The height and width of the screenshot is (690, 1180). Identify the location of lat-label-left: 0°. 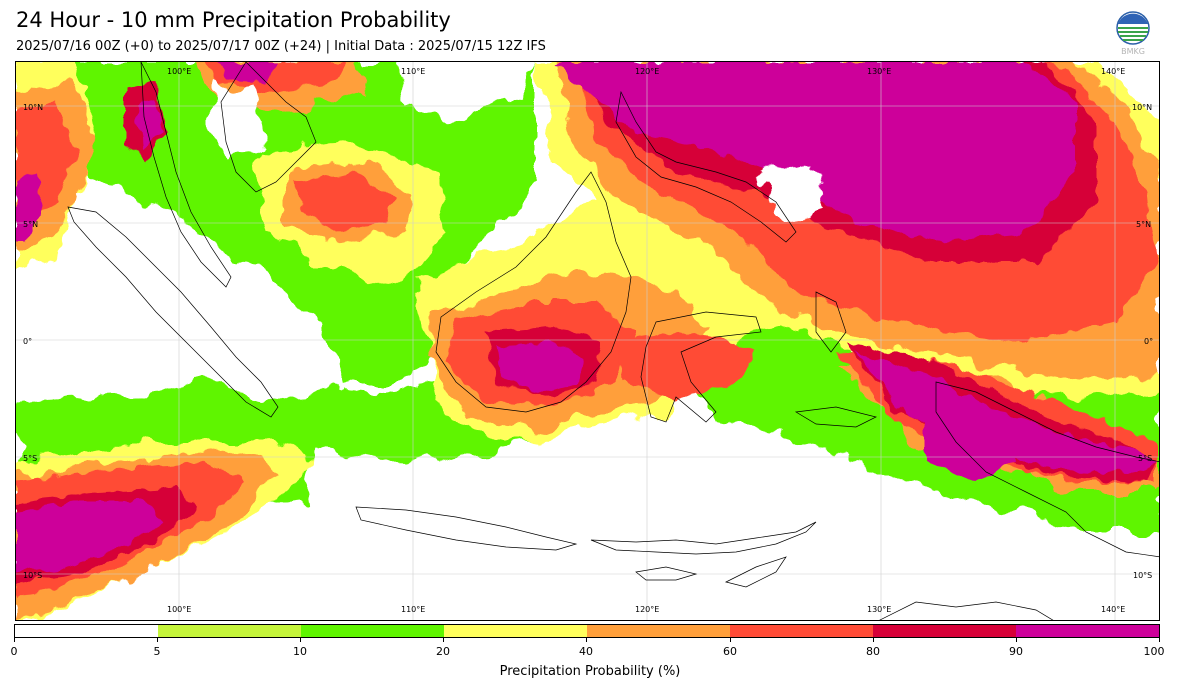
(28, 341).